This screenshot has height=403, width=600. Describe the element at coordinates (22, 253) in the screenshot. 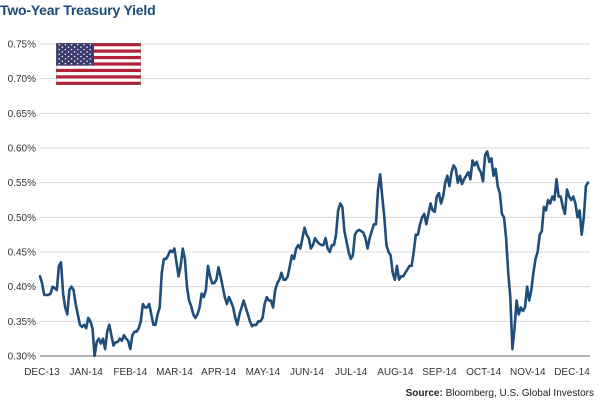

I see `y-tick-label: 0.45%` at that location.